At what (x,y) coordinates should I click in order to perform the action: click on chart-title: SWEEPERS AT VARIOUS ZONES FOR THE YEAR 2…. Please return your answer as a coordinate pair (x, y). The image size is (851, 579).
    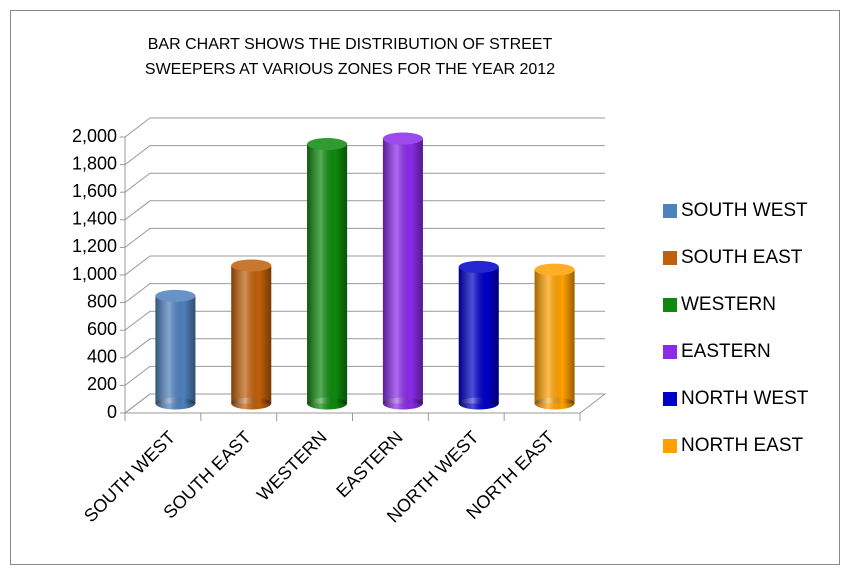
    Looking at the image, I should click on (350, 69).